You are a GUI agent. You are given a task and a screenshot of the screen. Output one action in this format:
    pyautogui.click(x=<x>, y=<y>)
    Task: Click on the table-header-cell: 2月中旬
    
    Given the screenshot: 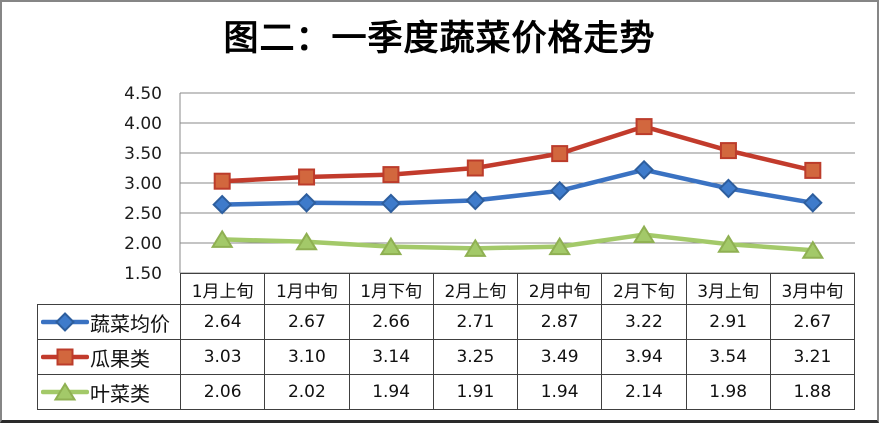 What is the action you would take?
    pyautogui.click(x=559, y=289)
    